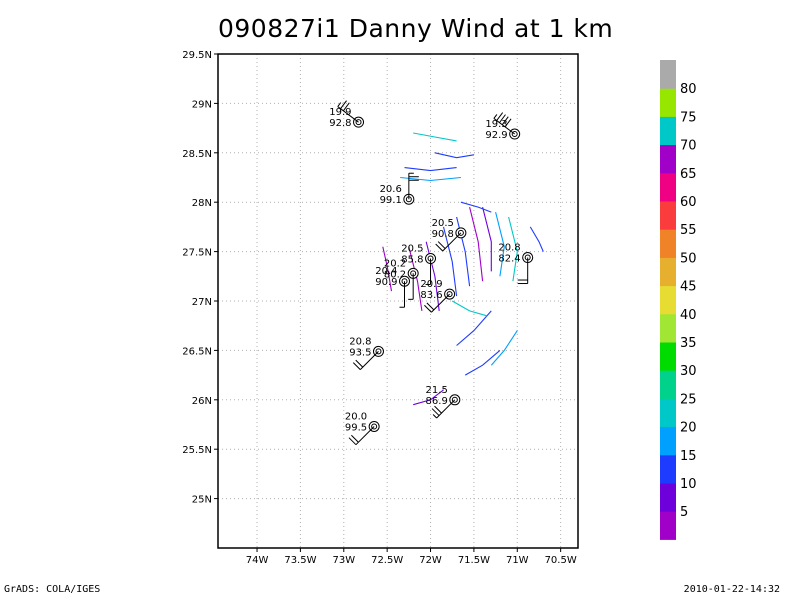 Image resolution: width=800 pixels, height=600 pixels. Describe the element at coordinates (688, 202) in the screenshot. I see `colorbar-label: 60` at that location.